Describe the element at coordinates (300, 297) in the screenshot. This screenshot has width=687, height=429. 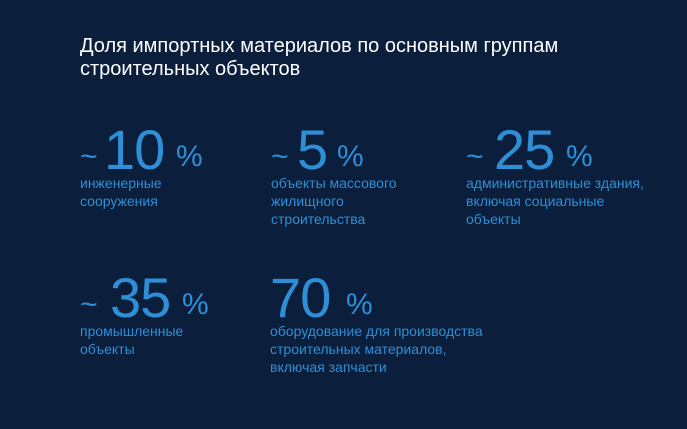
I see `stat-number: 70` at that location.